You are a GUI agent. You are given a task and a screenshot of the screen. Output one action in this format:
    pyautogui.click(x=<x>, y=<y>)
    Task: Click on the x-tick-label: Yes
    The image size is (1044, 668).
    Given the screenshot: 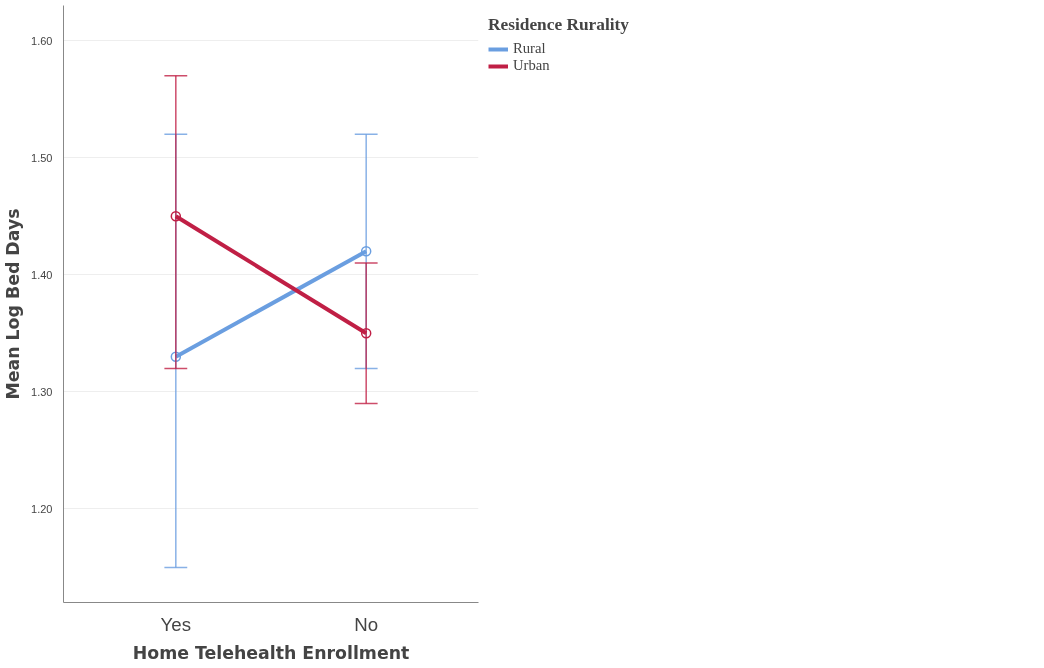 What is the action you would take?
    pyautogui.click(x=176, y=624)
    